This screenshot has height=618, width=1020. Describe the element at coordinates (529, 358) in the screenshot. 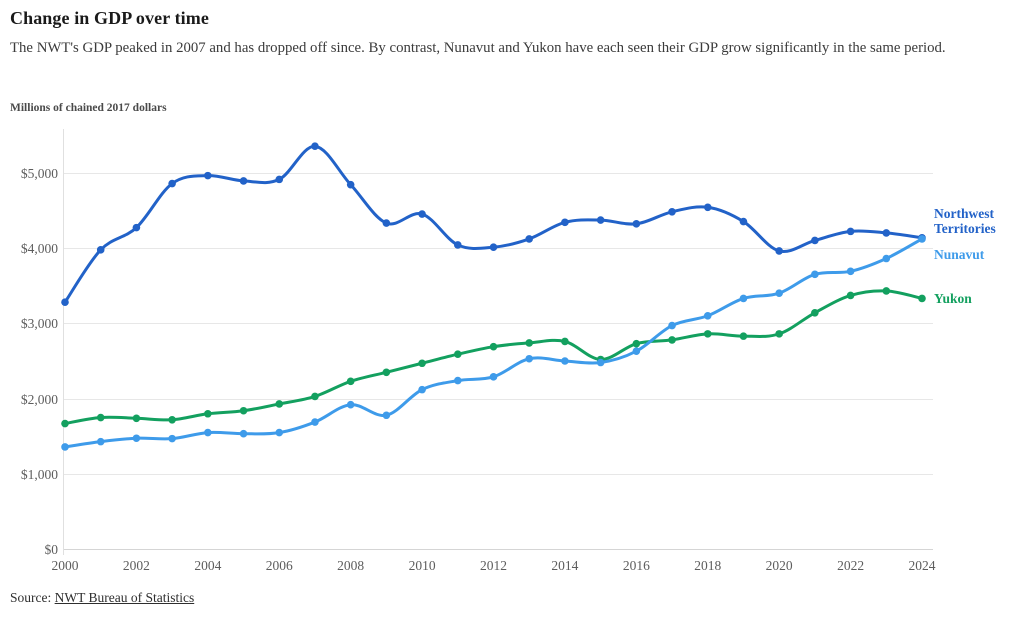

I see `data-point-nunavut-2013` at that location.